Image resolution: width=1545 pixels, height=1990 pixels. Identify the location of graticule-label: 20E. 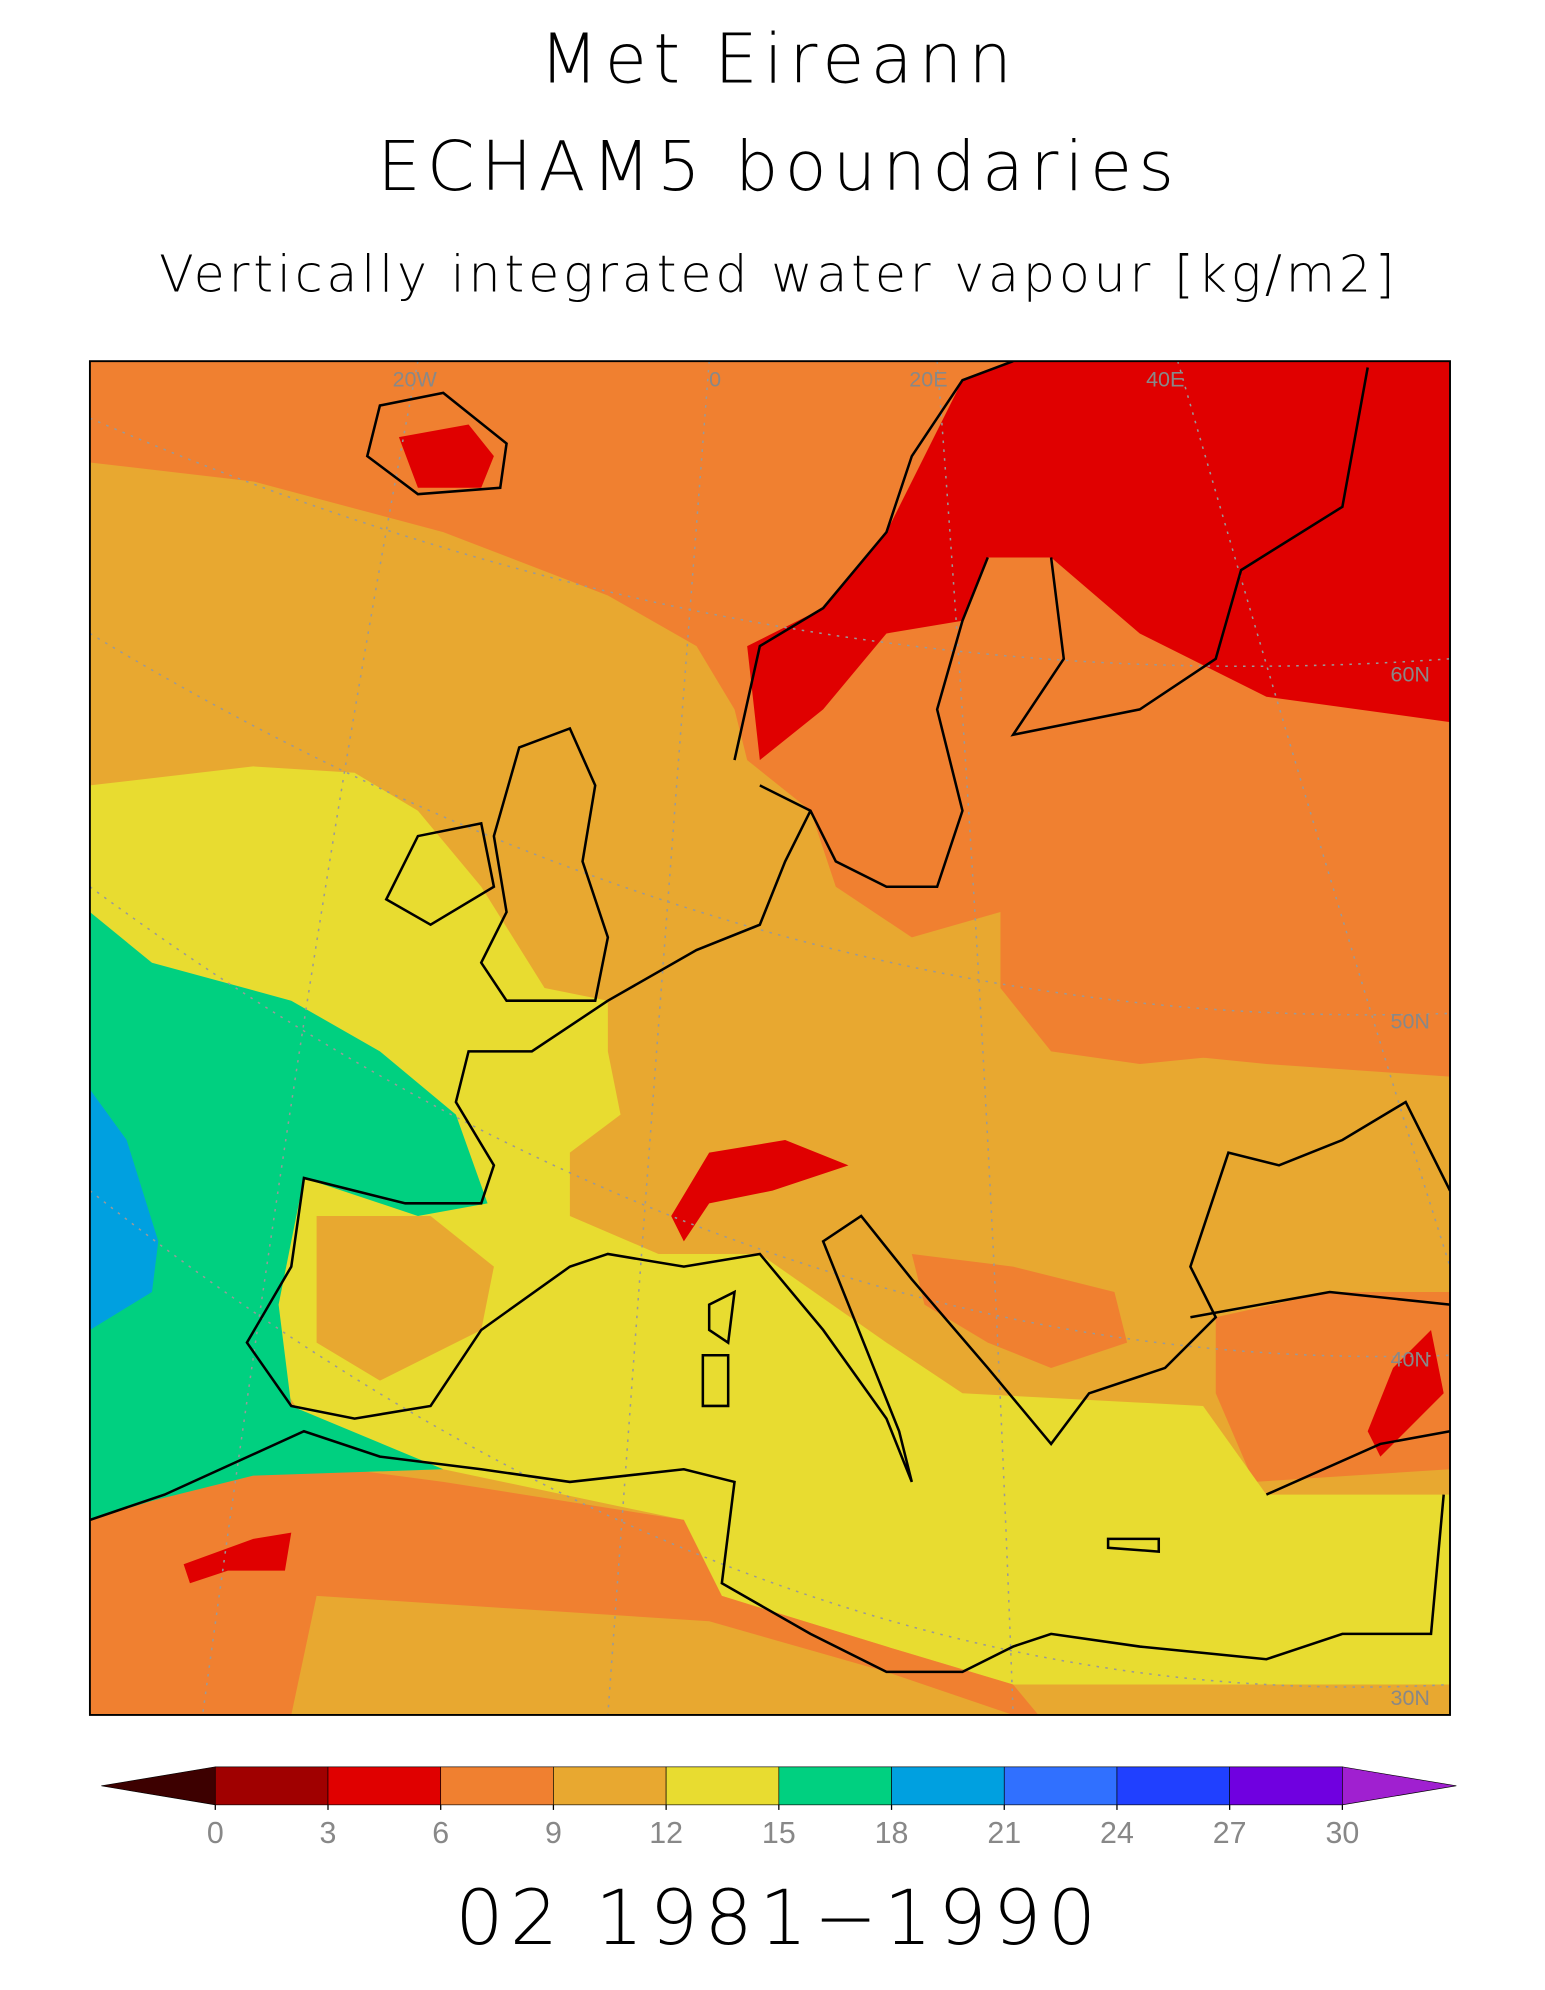
(928, 379).